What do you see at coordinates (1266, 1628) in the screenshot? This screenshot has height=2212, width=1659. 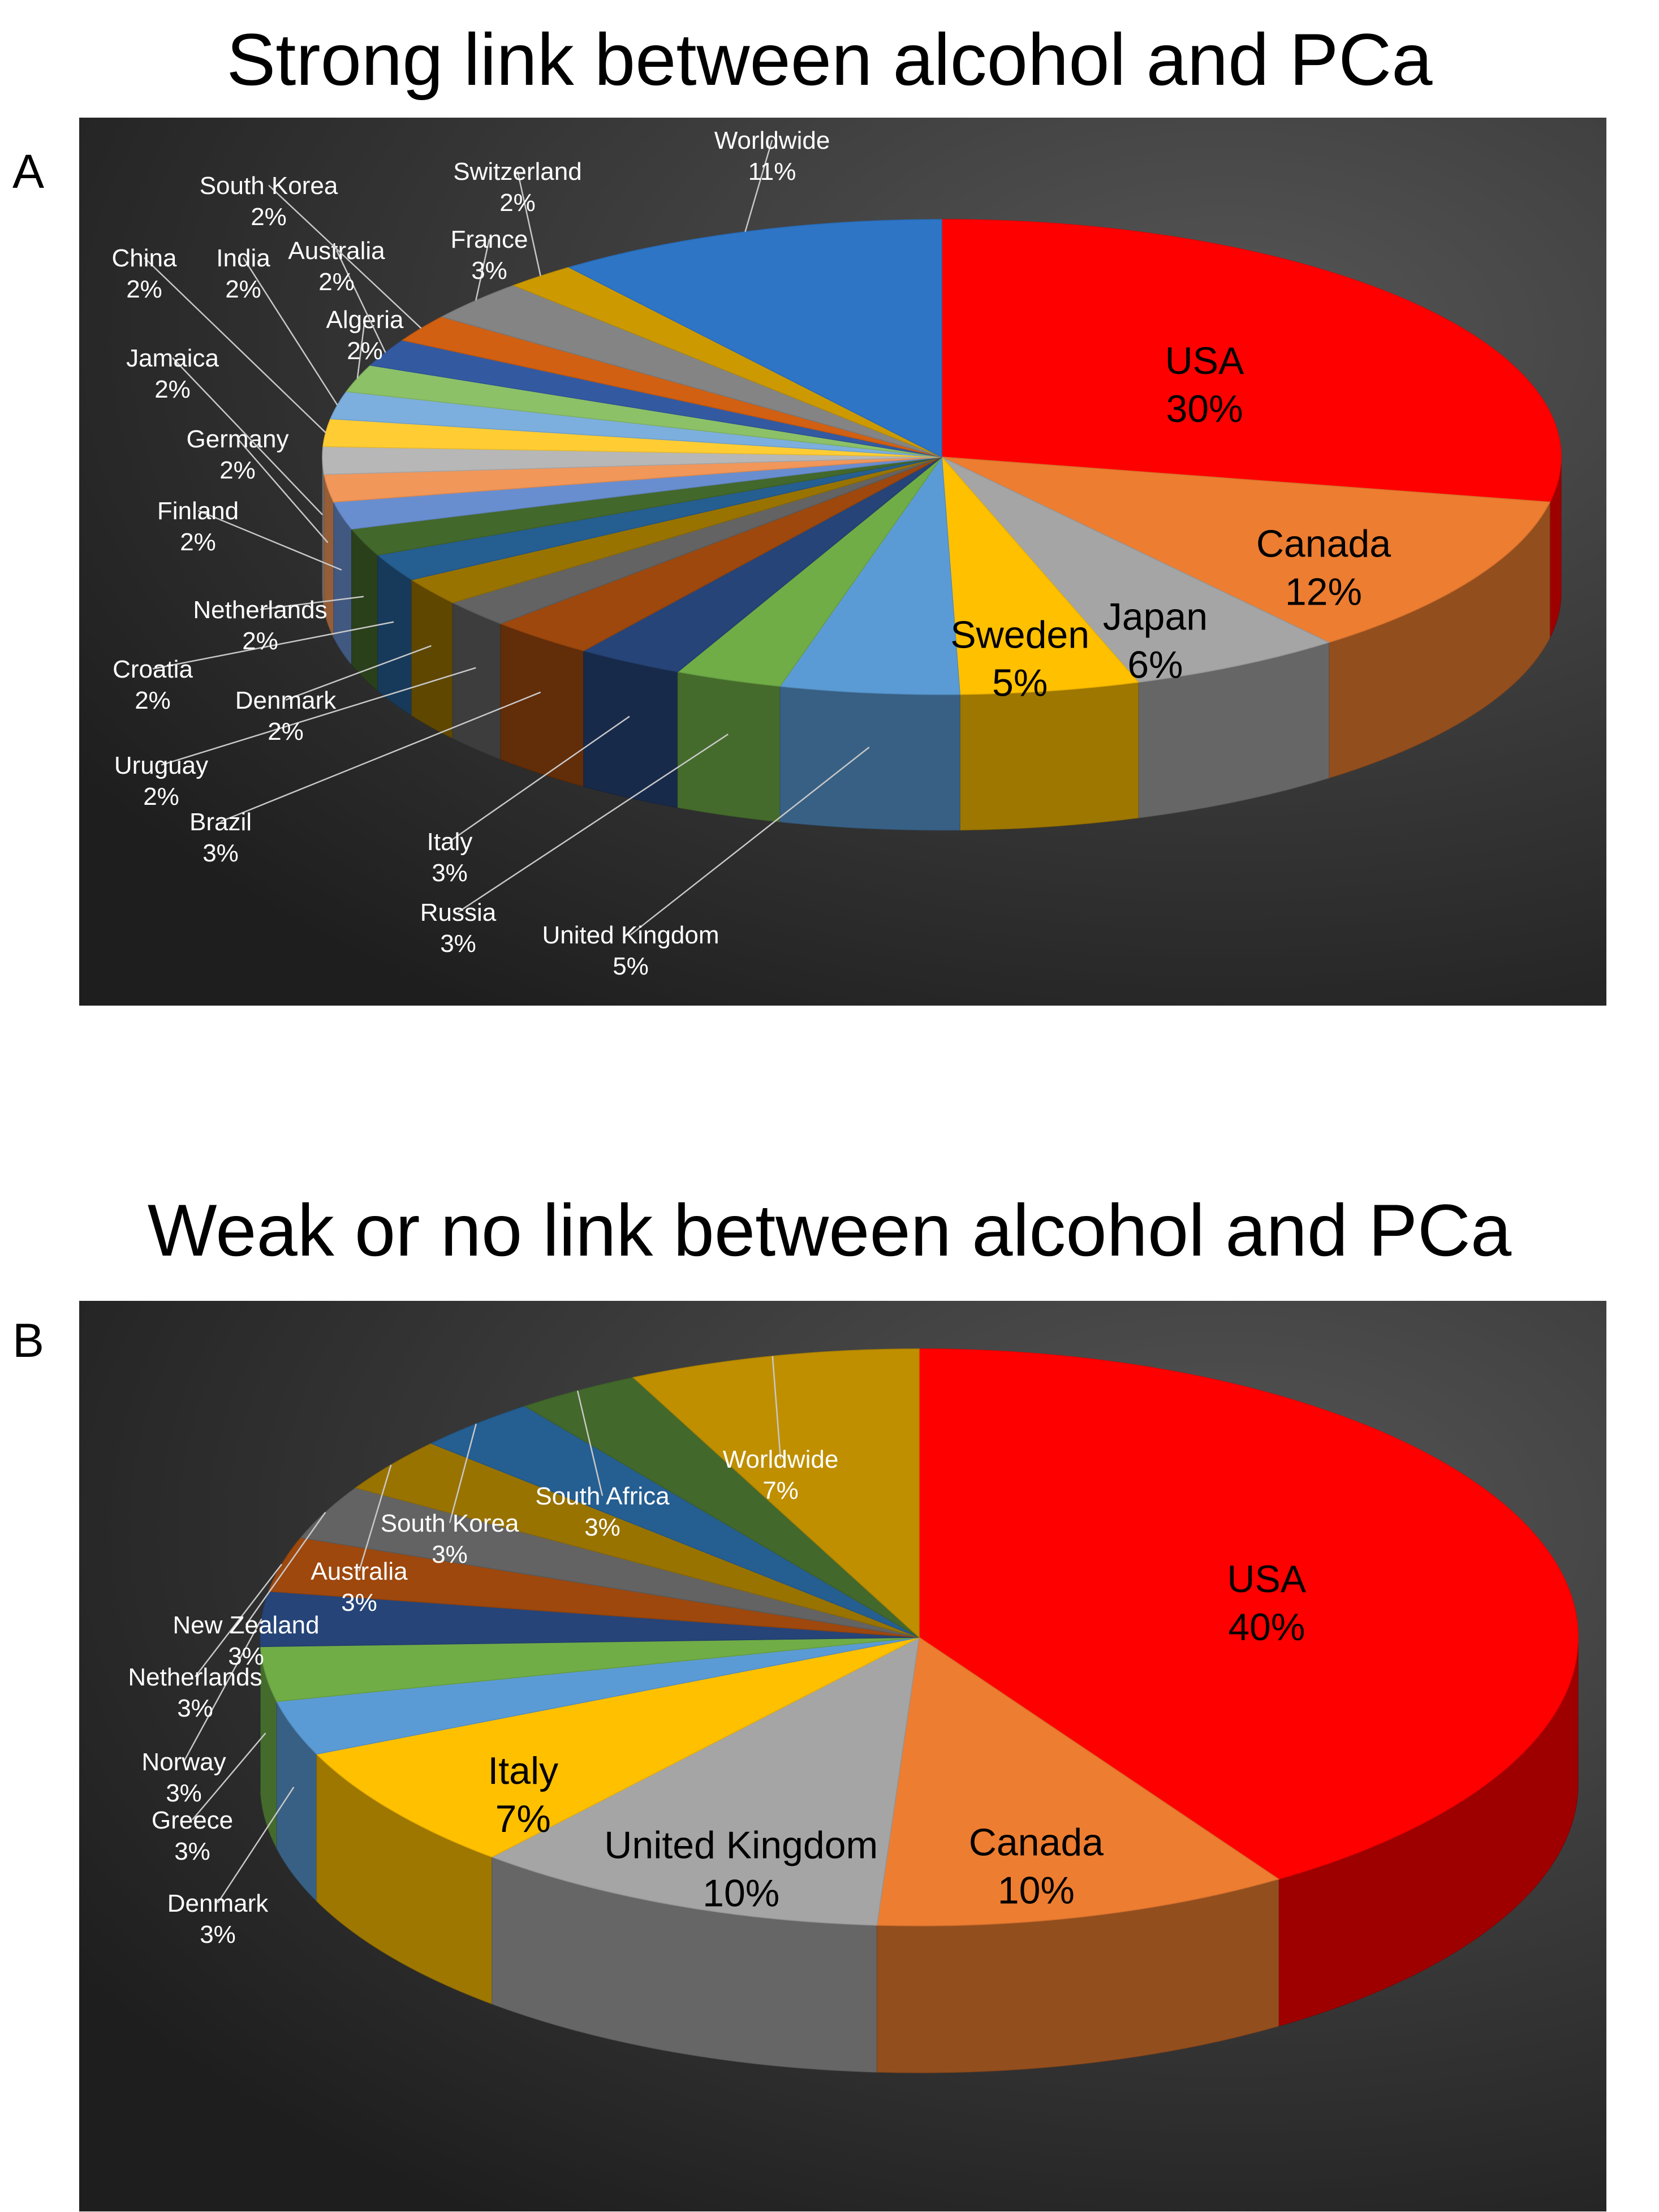 I see `slice-value-usa: 40%` at bounding box center [1266, 1628].